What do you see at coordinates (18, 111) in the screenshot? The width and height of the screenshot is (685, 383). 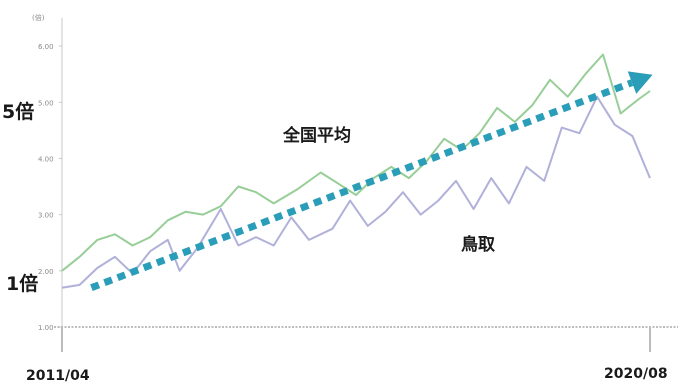 I see `y-annotation-high: 5倍` at bounding box center [18, 111].